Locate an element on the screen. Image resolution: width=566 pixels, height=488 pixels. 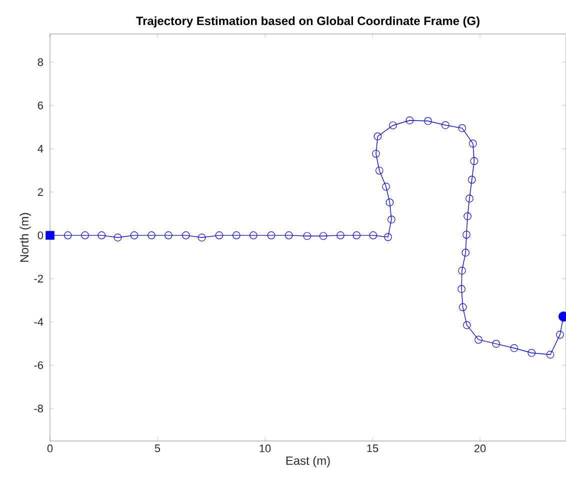
chart-title: Trajectory Estimation based on Global Coordinate Frame (G) is located at coordinates (308, 22).